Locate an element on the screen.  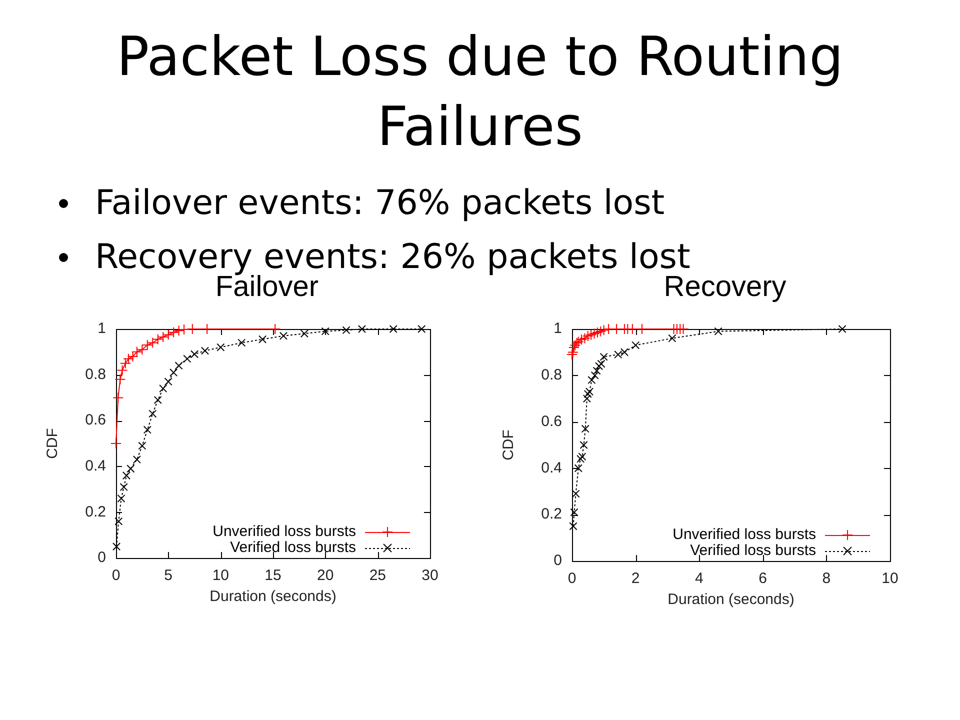
x-tick-label: 5 is located at coordinates (168, 575).